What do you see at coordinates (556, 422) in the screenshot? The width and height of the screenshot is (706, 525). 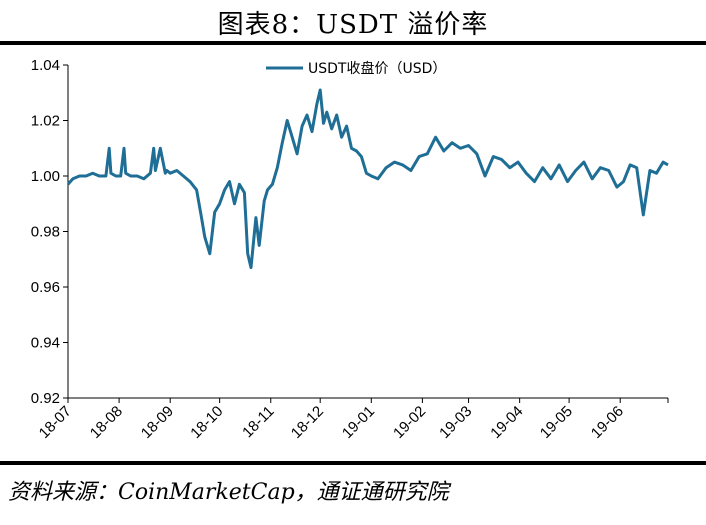 I see `x-tick-label: 19-05` at bounding box center [556, 422].